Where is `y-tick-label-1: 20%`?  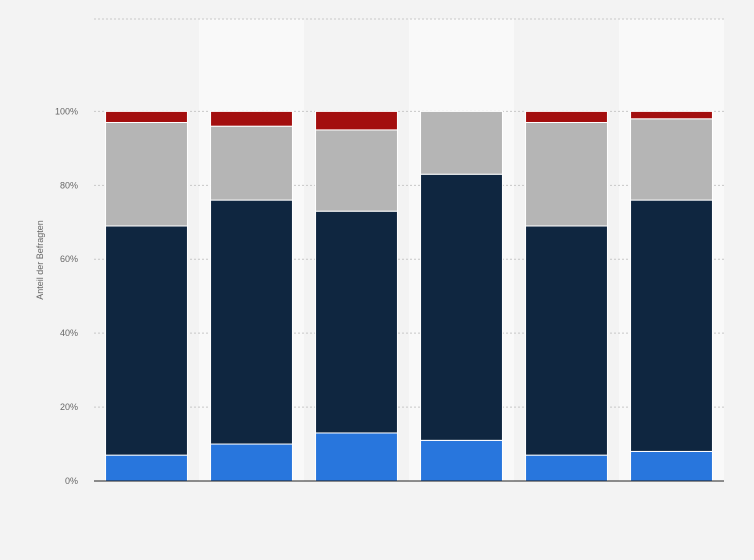 y-tick-label-1: 20% is located at coordinates (69, 407).